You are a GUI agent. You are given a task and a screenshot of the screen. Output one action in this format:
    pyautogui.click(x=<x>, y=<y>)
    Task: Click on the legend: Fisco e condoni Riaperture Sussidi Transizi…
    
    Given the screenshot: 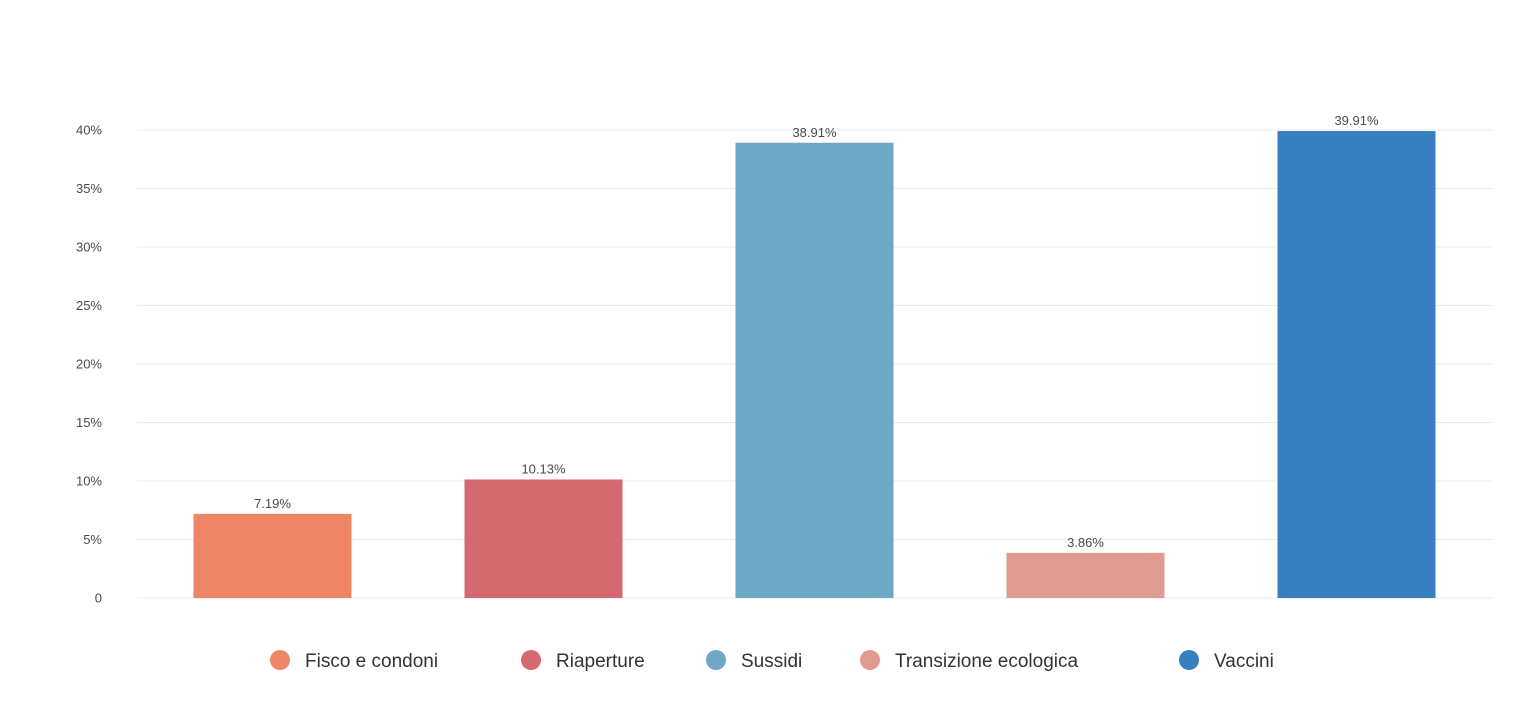 What is the action you would take?
    pyautogui.click(x=772, y=661)
    